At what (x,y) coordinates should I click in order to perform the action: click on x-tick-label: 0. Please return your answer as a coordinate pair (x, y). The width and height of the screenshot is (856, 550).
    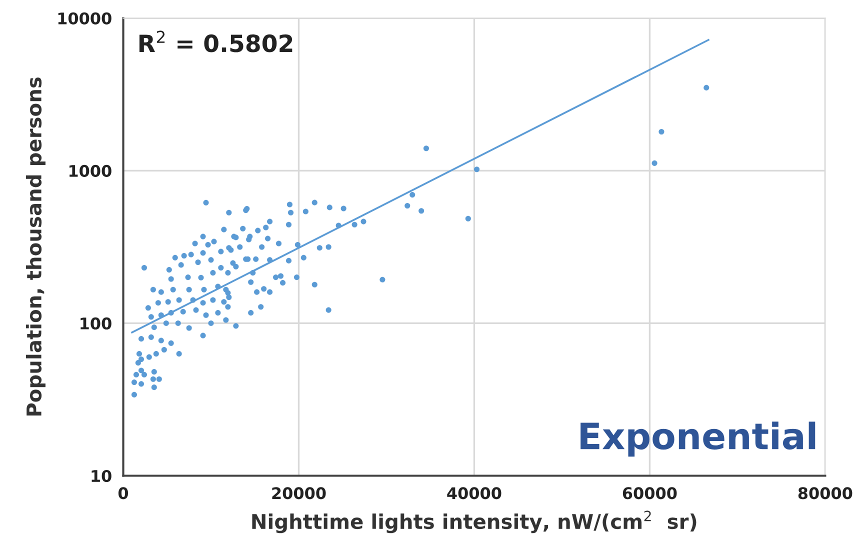
    Looking at the image, I should click on (123, 493).